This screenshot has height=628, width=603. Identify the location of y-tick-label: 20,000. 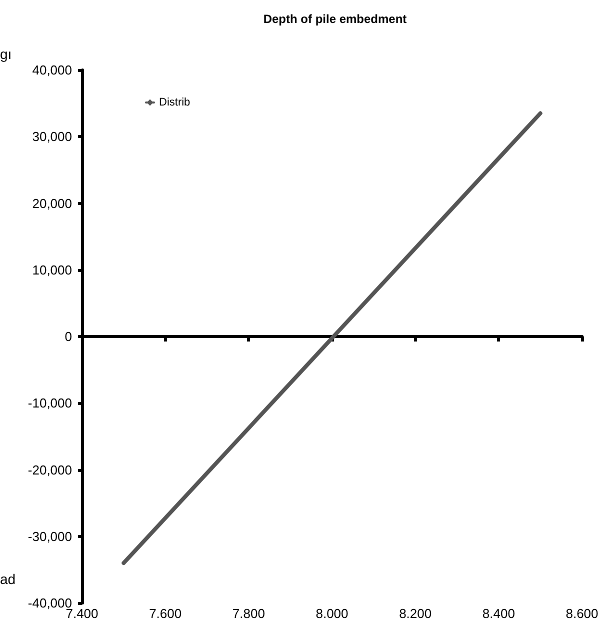
(52, 203).